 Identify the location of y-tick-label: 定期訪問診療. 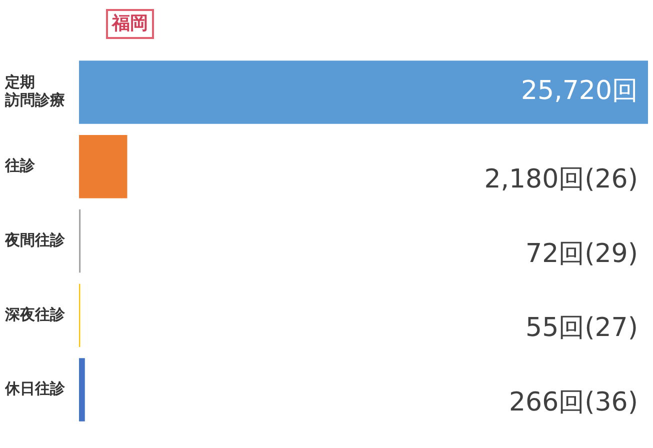
(34, 91).